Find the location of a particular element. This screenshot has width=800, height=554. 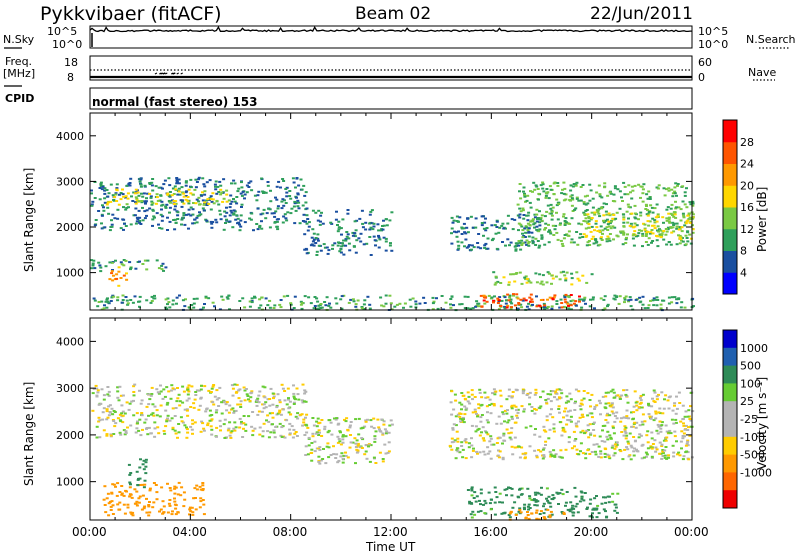

noise-left-tick: 10^0 is located at coordinates (67, 44).